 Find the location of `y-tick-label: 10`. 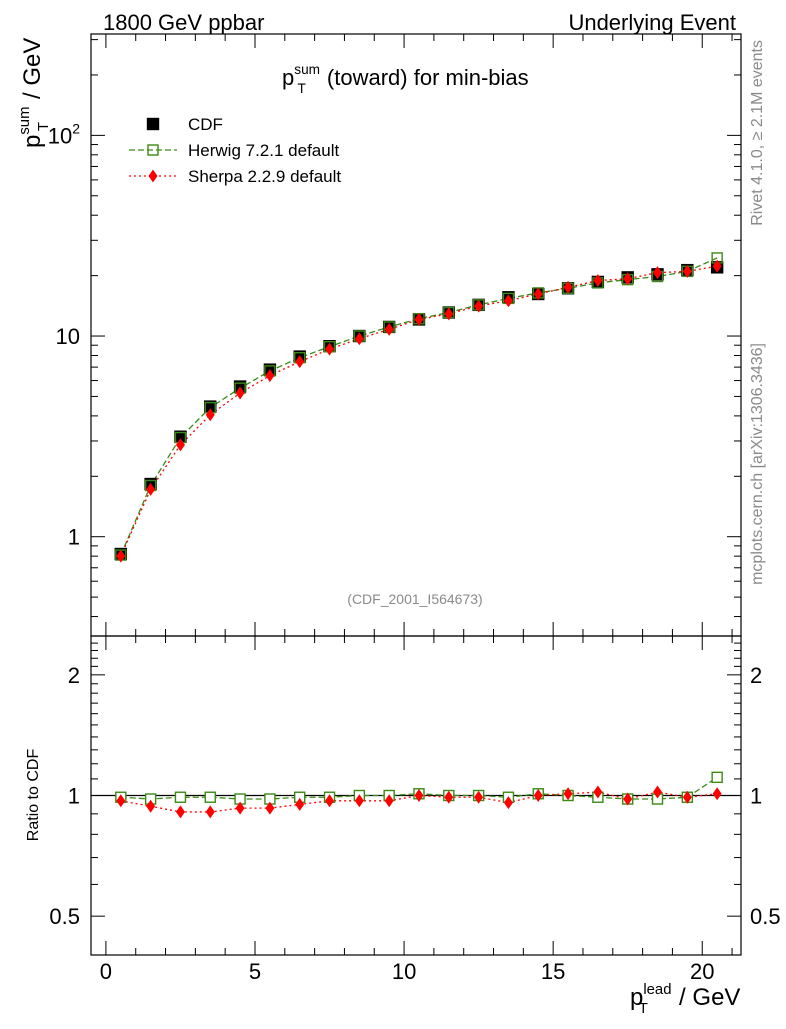

y-tick-label: 10 is located at coordinates (68, 336).